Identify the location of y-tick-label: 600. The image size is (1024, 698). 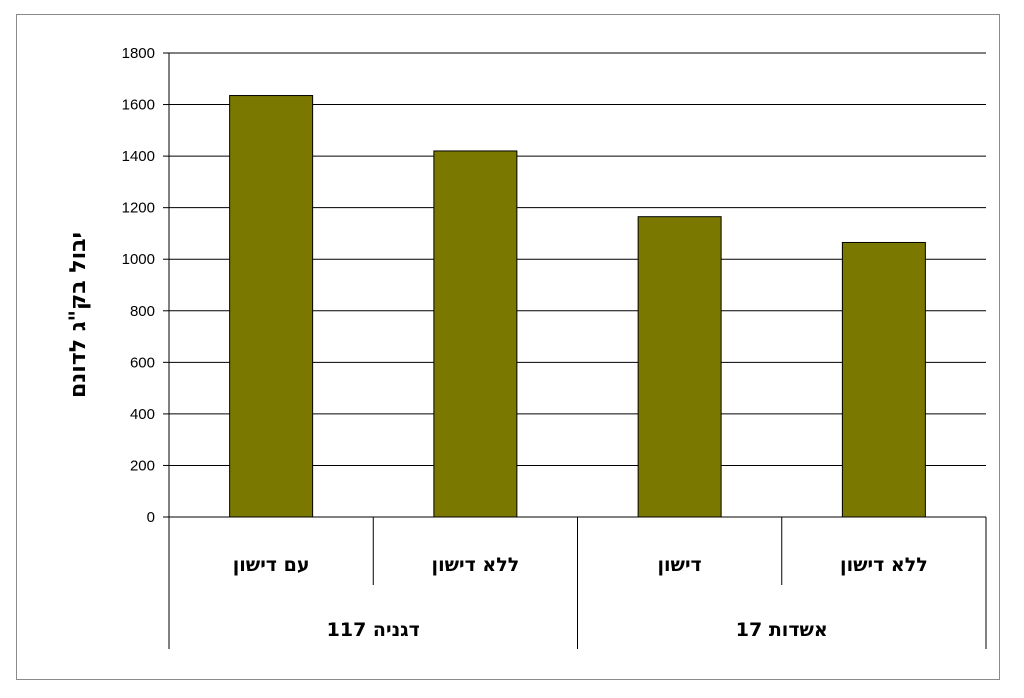
(142, 362).